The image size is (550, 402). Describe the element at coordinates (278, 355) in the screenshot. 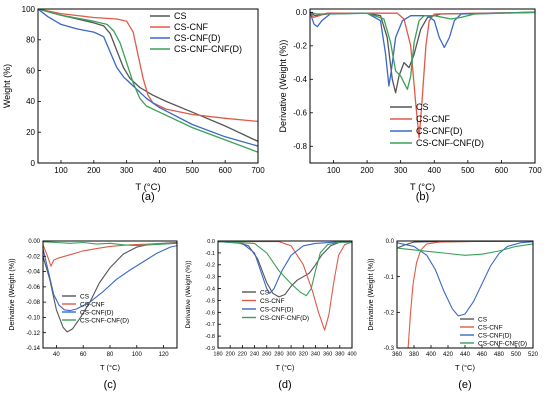

I see `x-tick-label: 280` at that location.